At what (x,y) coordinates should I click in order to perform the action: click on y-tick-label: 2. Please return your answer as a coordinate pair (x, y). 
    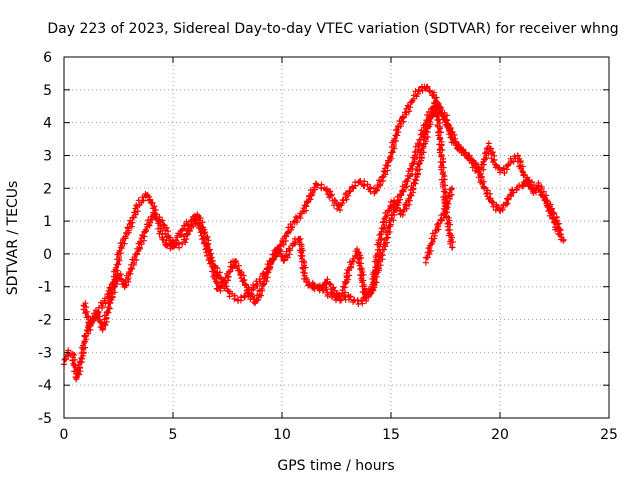
    Looking at the image, I should click on (47, 189).